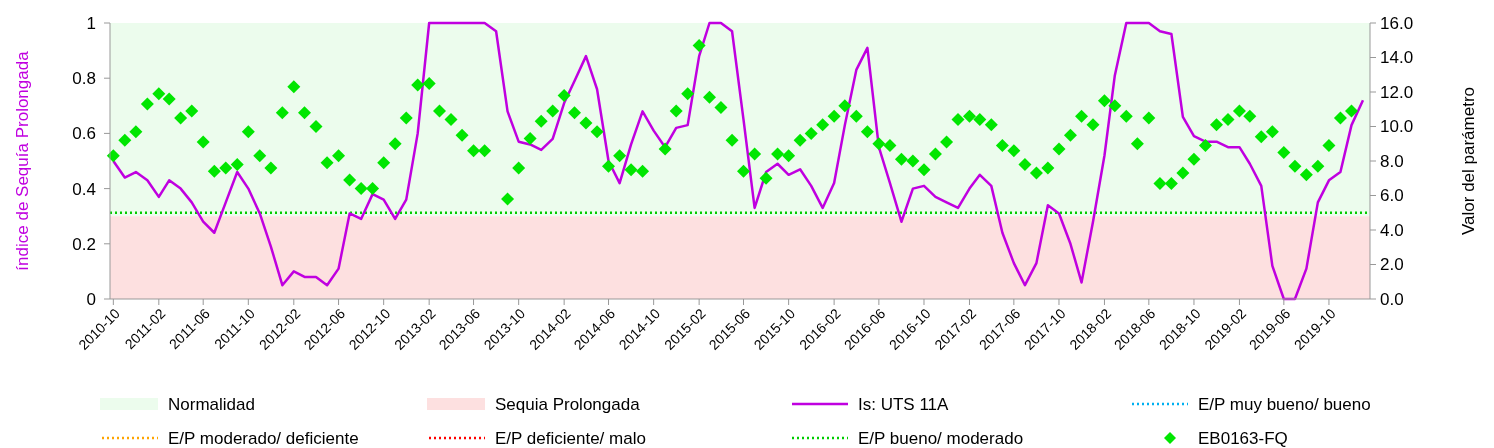  I want to click on legend-label: EB0163-FQ, so click(1243, 438).